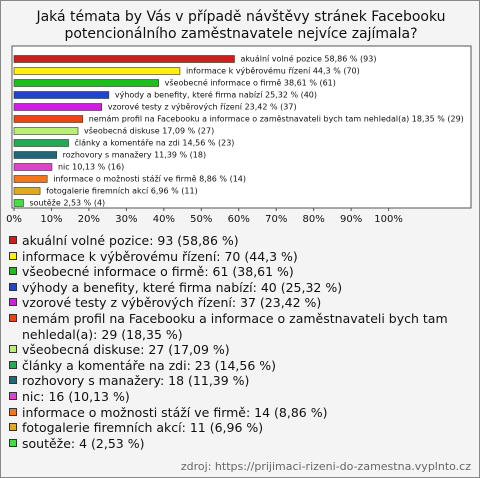 This screenshot has width=480, height=478. What do you see at coordinates (51, 219) in the screenshot?
I see `x-tick-label: 10%` at bounding box center [51, 219].